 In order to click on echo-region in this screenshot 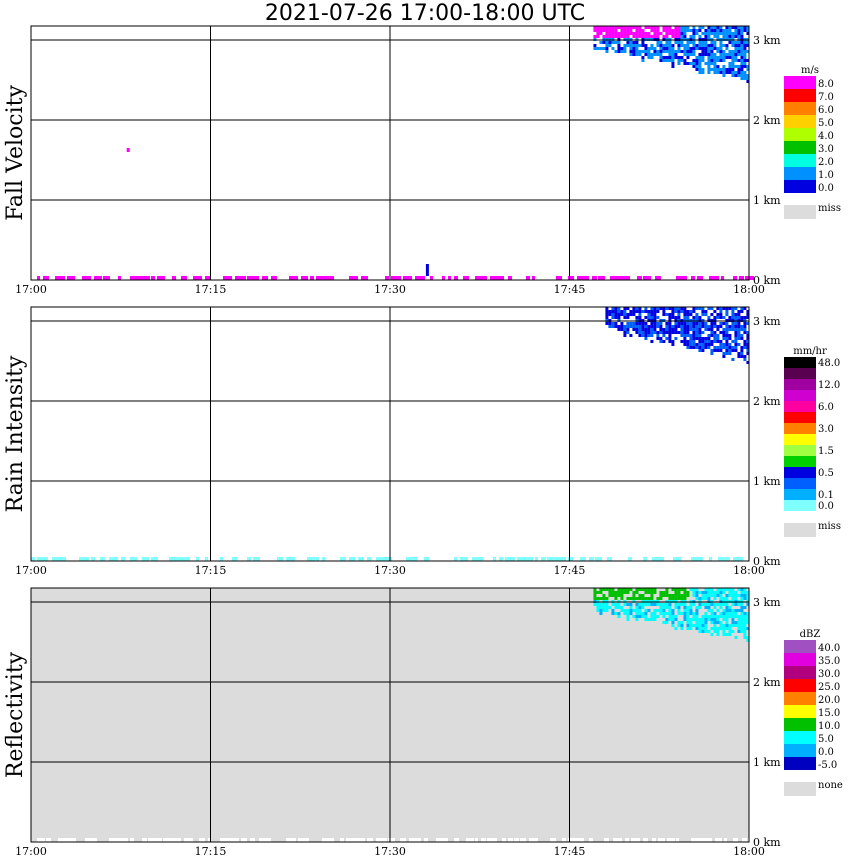, I will do `click(427, 270)`.